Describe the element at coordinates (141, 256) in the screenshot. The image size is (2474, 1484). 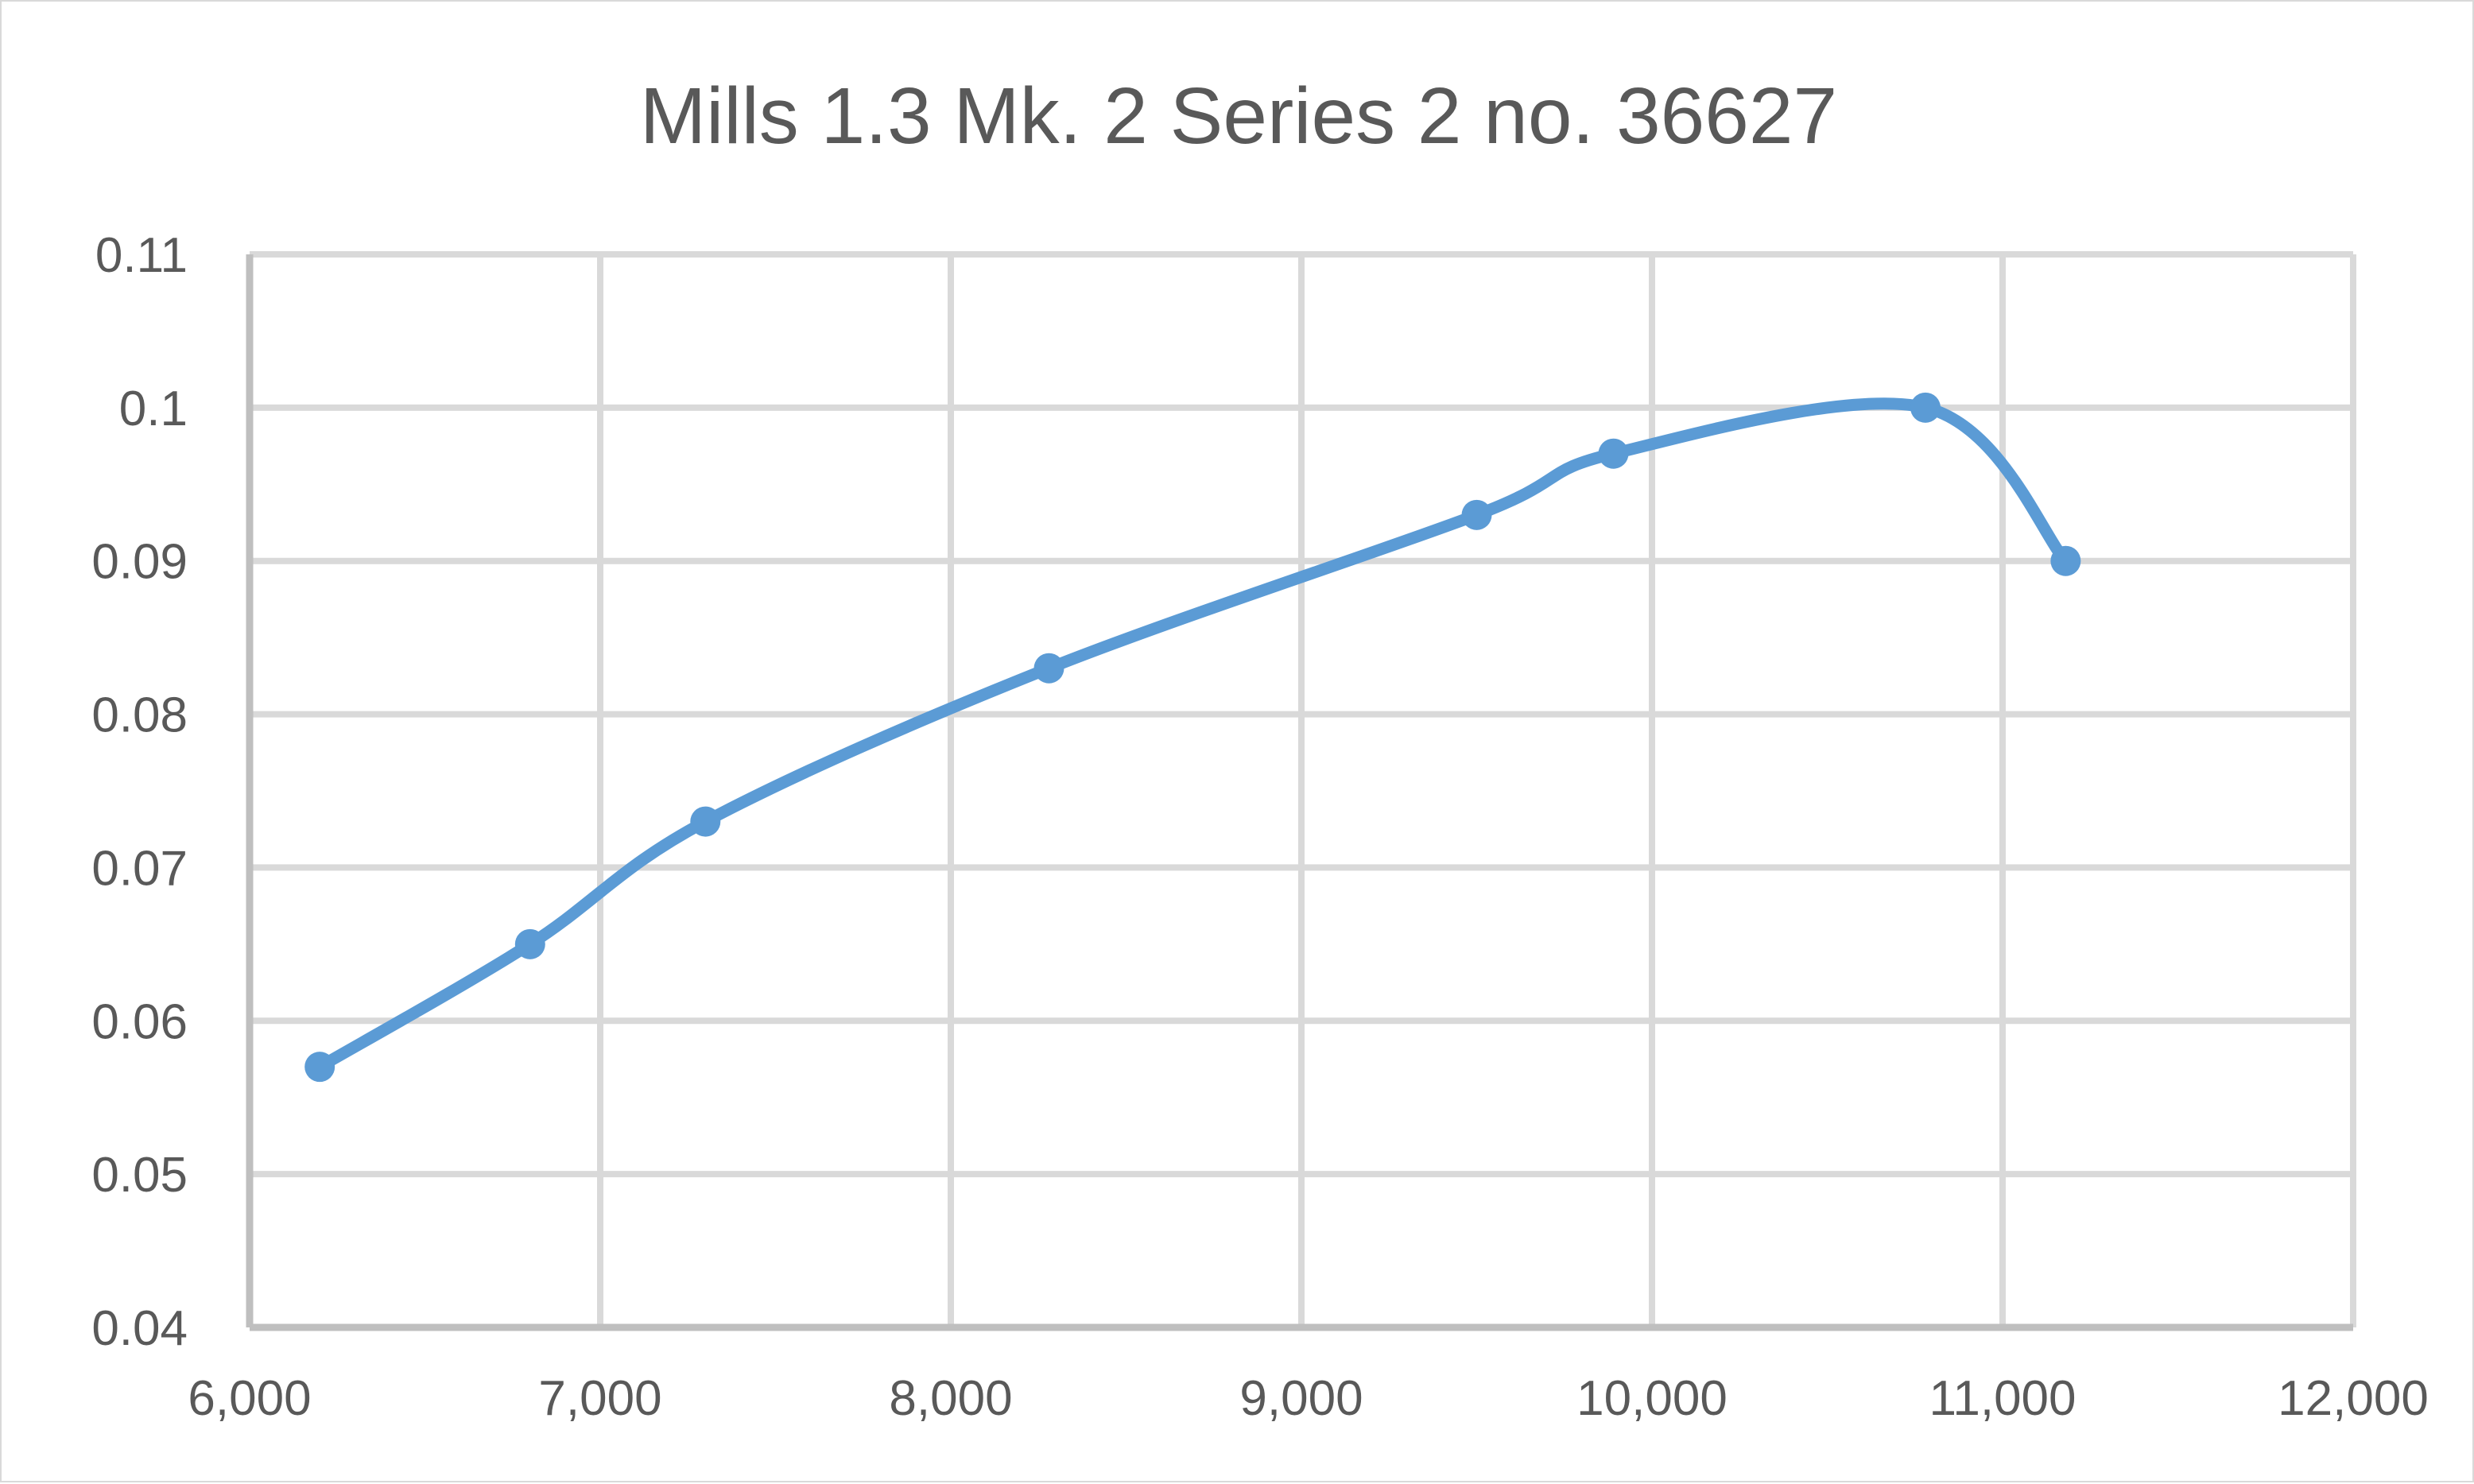
I see `y-tick-label: 0.11` at that location.